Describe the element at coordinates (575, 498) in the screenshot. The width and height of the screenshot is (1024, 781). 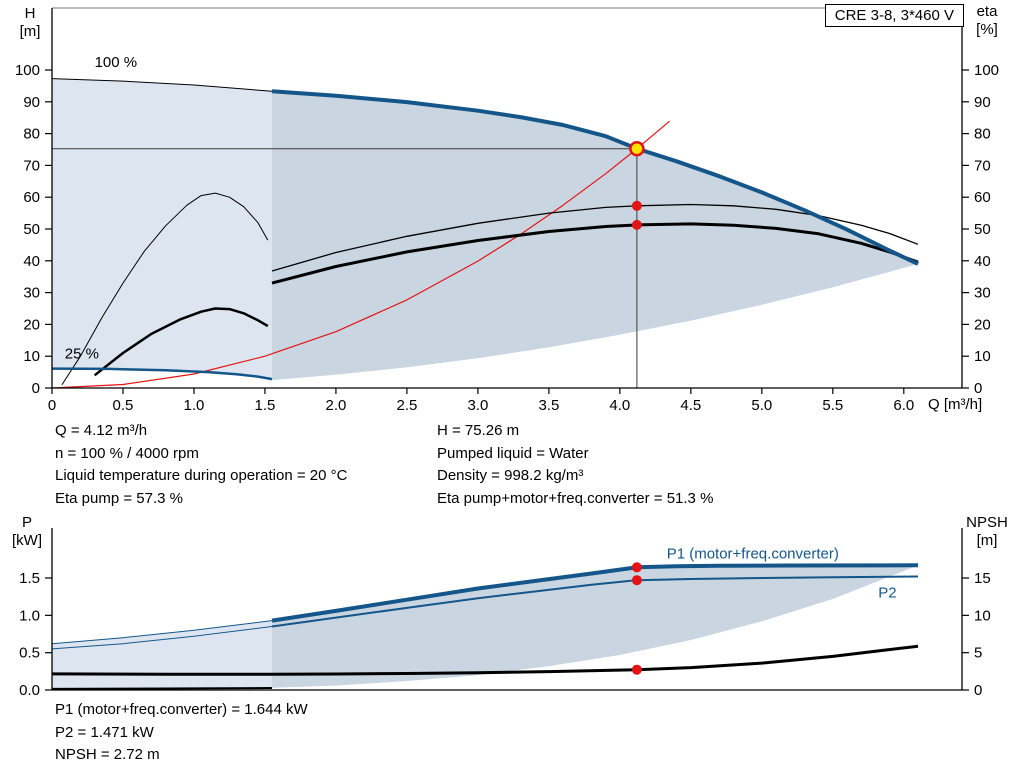
I see `info-eta-total: Eta pump+motor+freq.converter = 51.3 %` at that location.